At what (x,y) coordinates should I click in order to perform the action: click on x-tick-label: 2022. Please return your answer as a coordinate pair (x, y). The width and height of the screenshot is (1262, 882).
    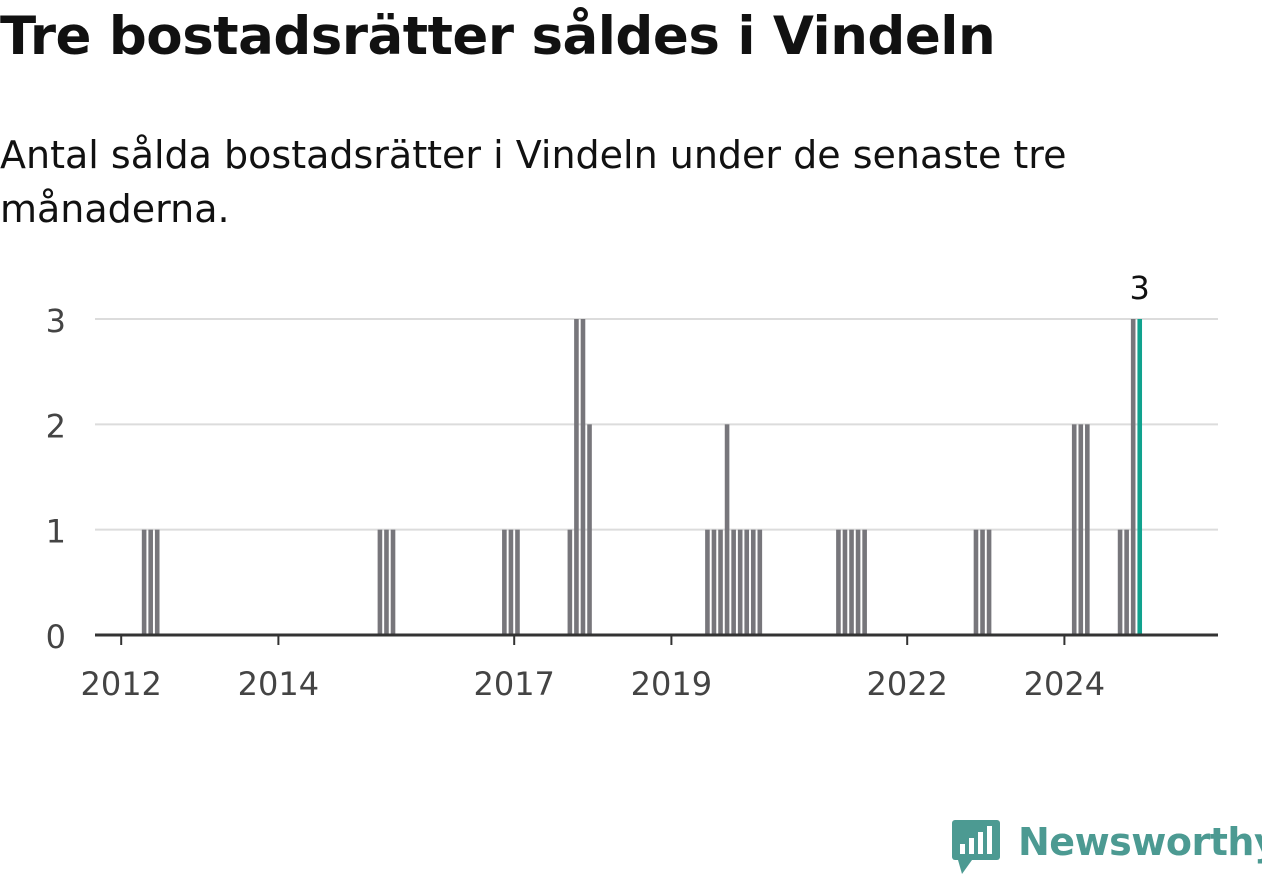
    Looking at the image, I should click on (906, 684).